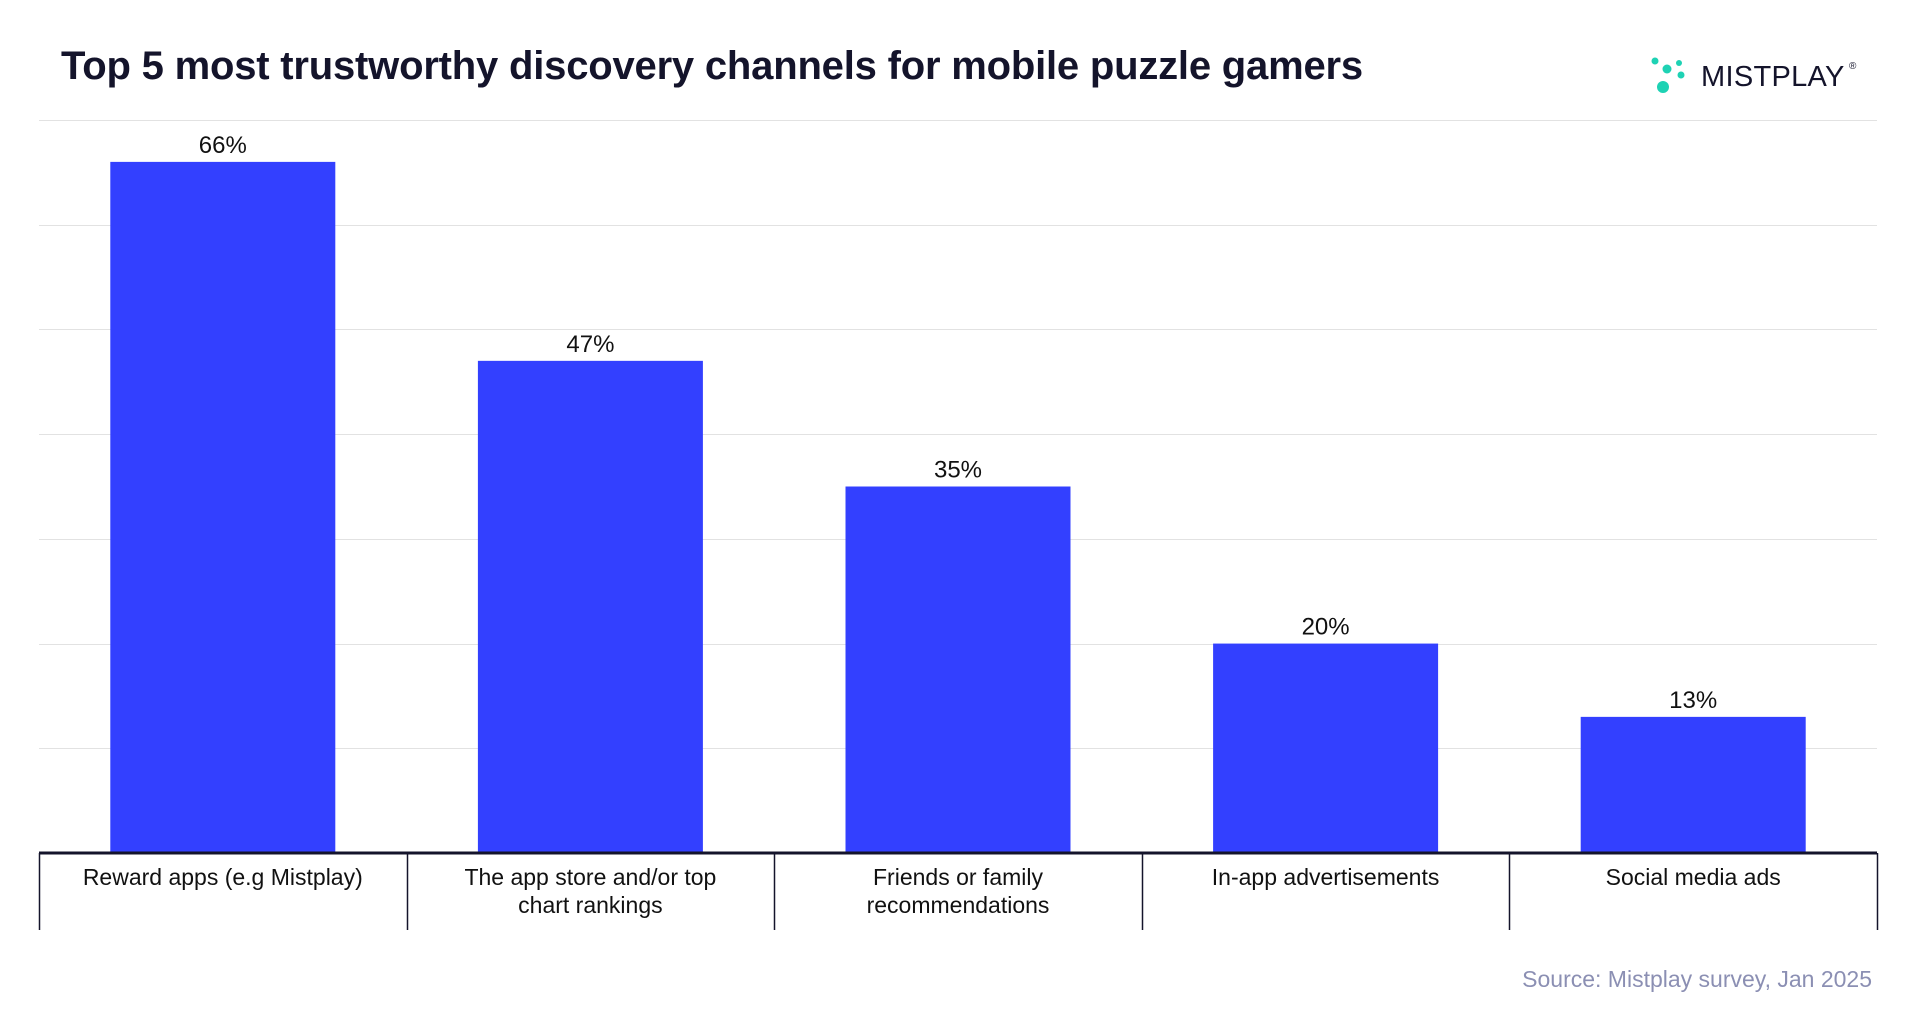 This screenshot has width=1910, height=1030. What do you see at coordinates (590, 905) in the screenshot?
I see `category-tick-label: chart rankings` at bounding box center [590, 905].